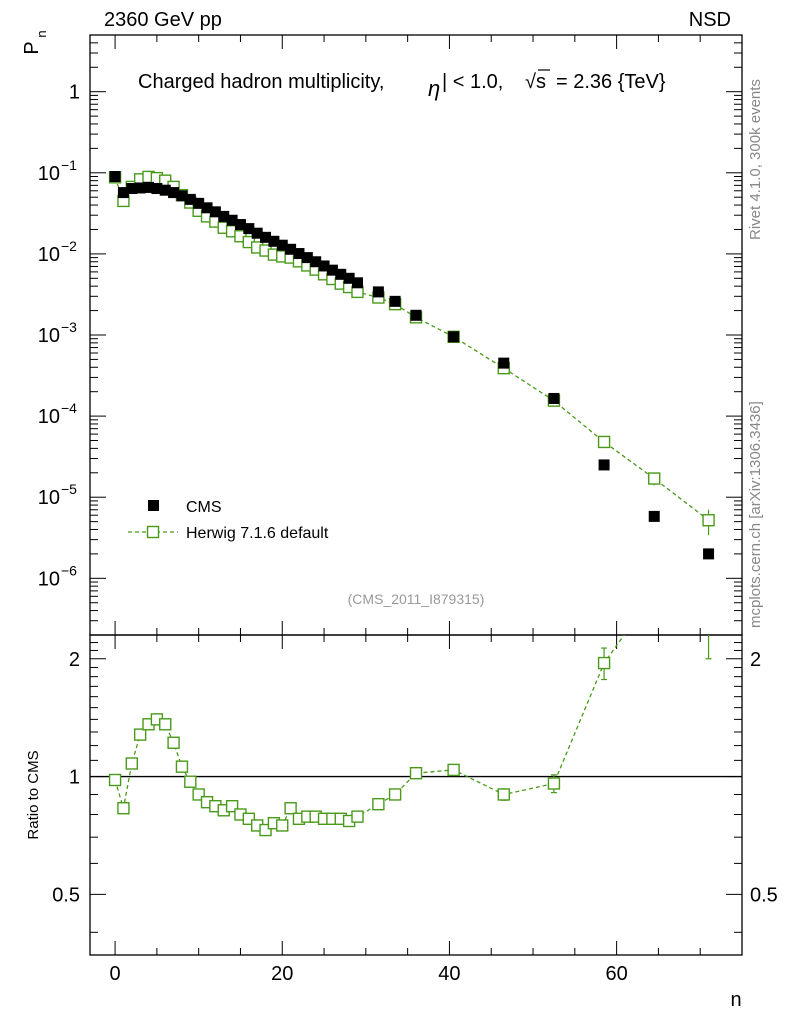  What do you see at coordinates (369, 733) in the screenshot?
I see `ratio-line` at bounding box center [369, 733].